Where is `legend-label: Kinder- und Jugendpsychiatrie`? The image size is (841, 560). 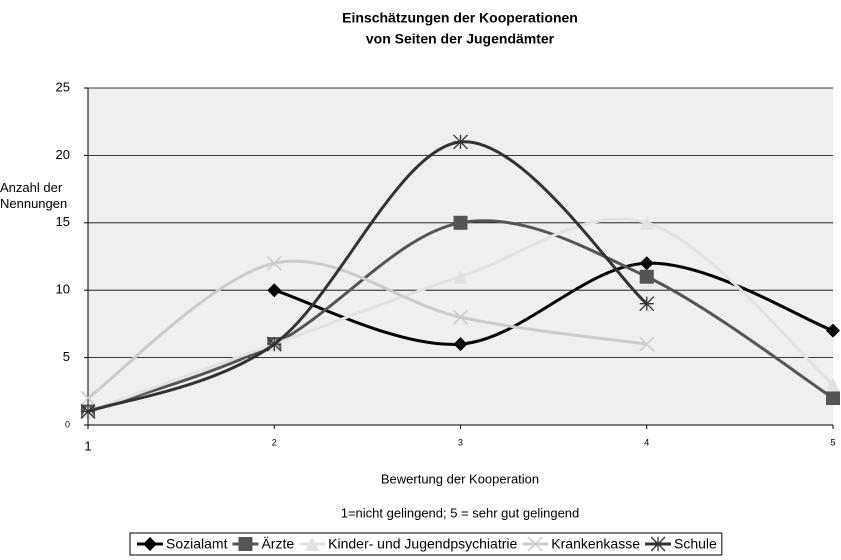 legend-label: Kinder- und Jugendpsychiatrie is located at coordinates (422, 544).